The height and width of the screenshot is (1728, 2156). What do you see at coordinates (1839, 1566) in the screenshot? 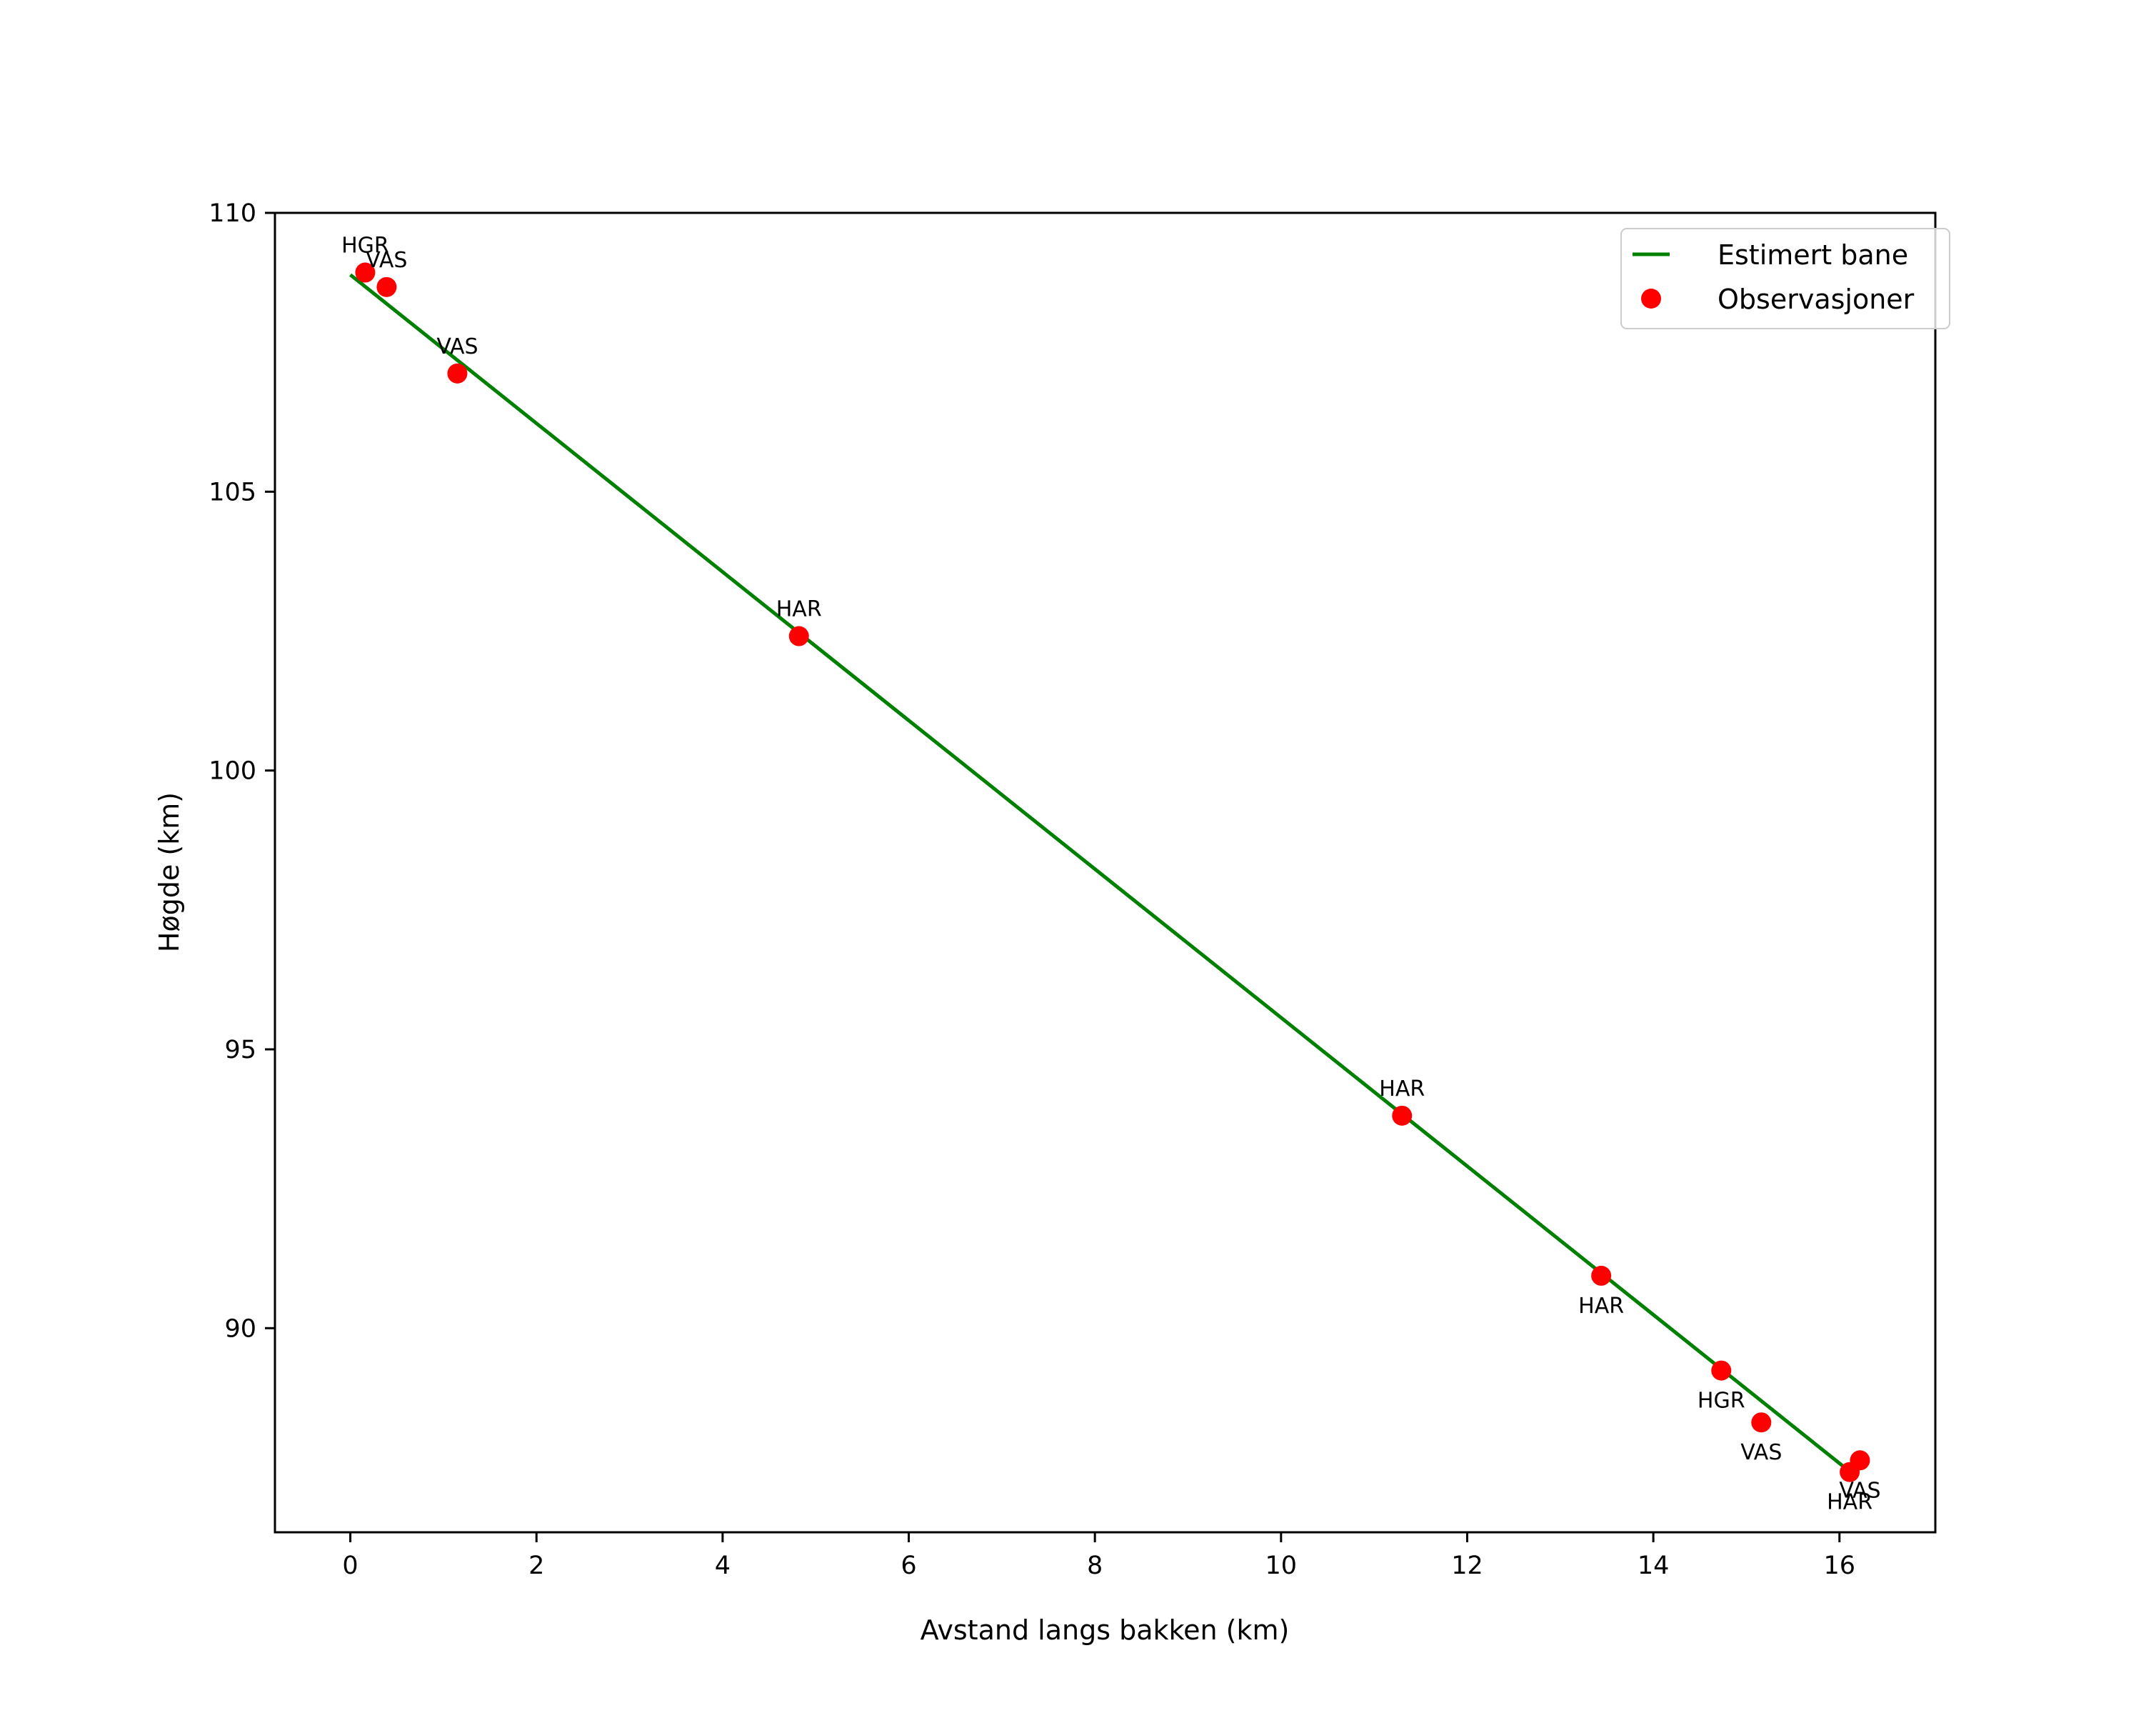
I see `x-tick-label: 16` at bounding box center [1839, 1566].